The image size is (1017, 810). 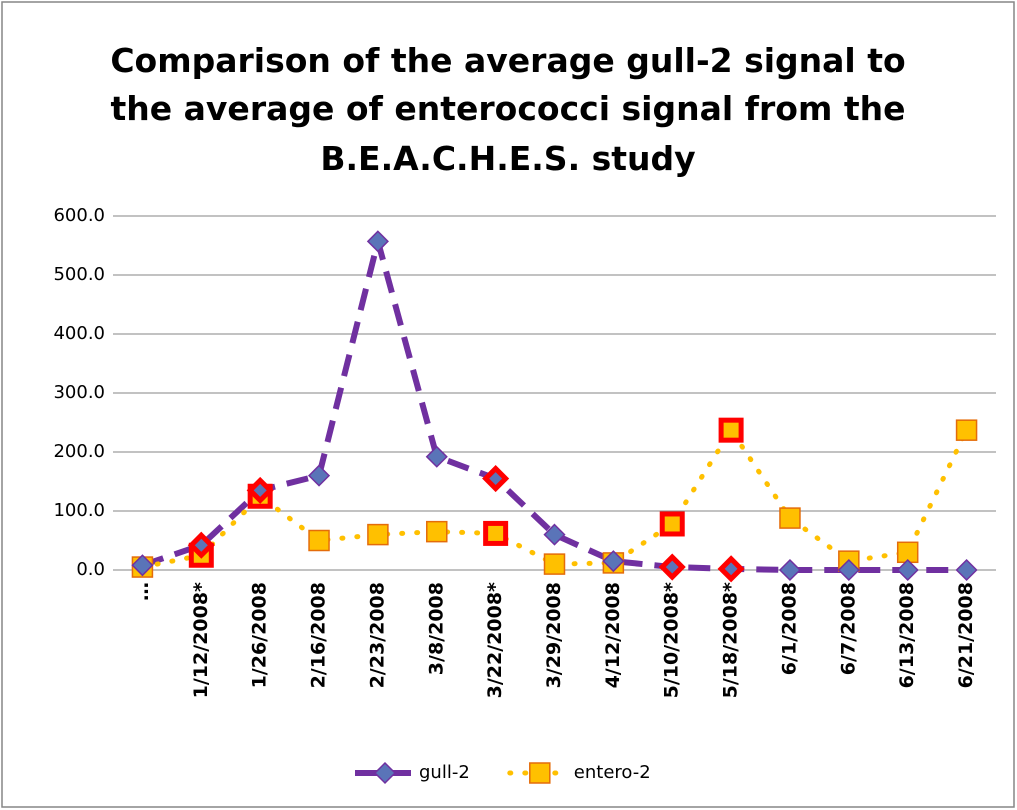 I want to click on y-tick-label: 200.0, so click(x=79, y=451).